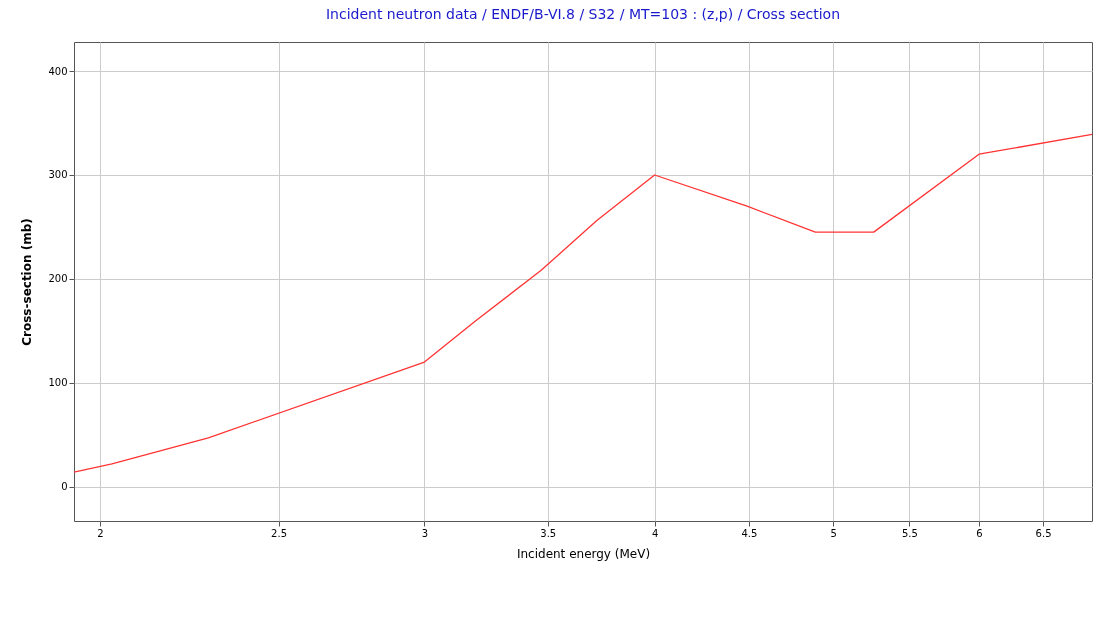 This screenshot has height=632, width=1106. I want to click on x-tick-label: 5, so click(833, 533).